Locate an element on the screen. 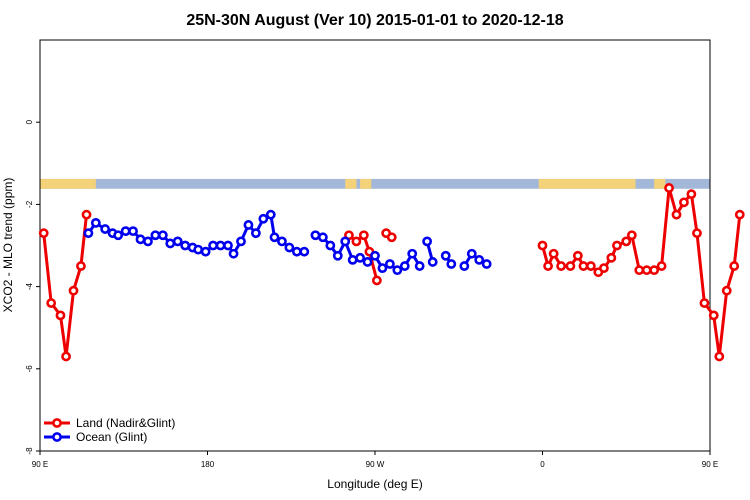  landmask-band is located at coordinates (375, 183).